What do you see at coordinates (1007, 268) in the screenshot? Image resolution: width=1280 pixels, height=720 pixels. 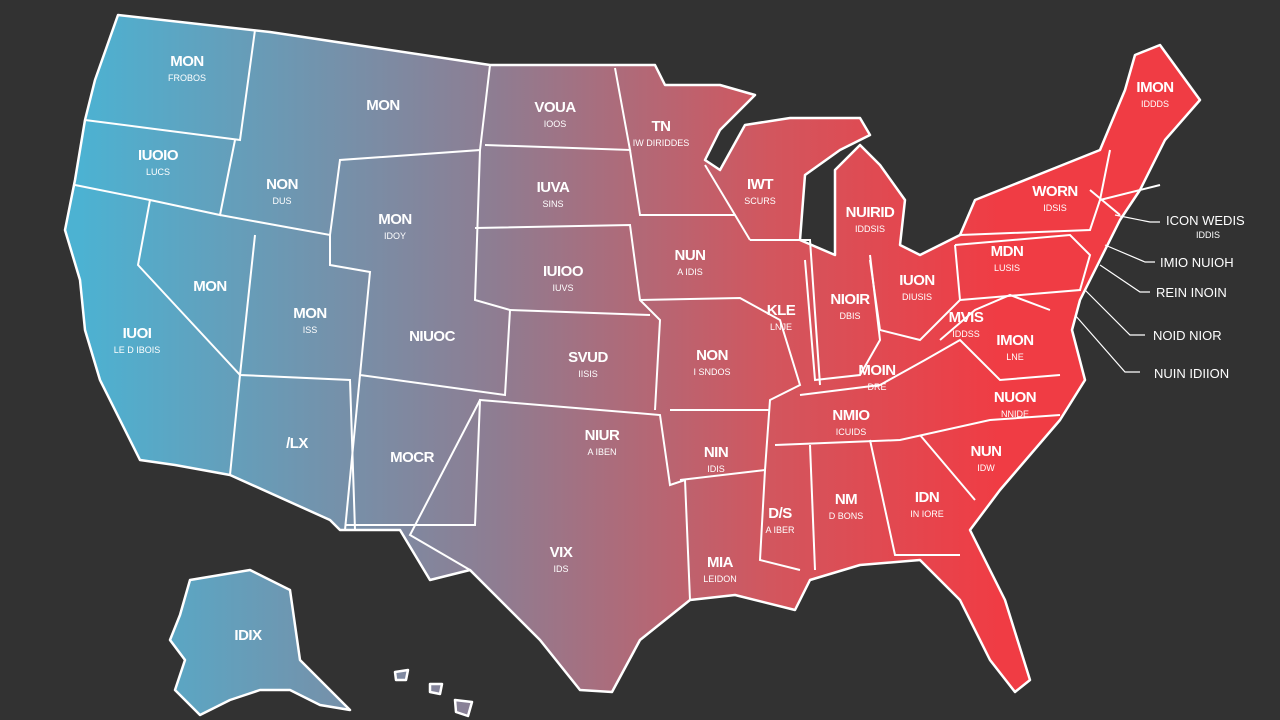 I see `state-sublabel: LUSIS` at bounding box center [1007, 268].